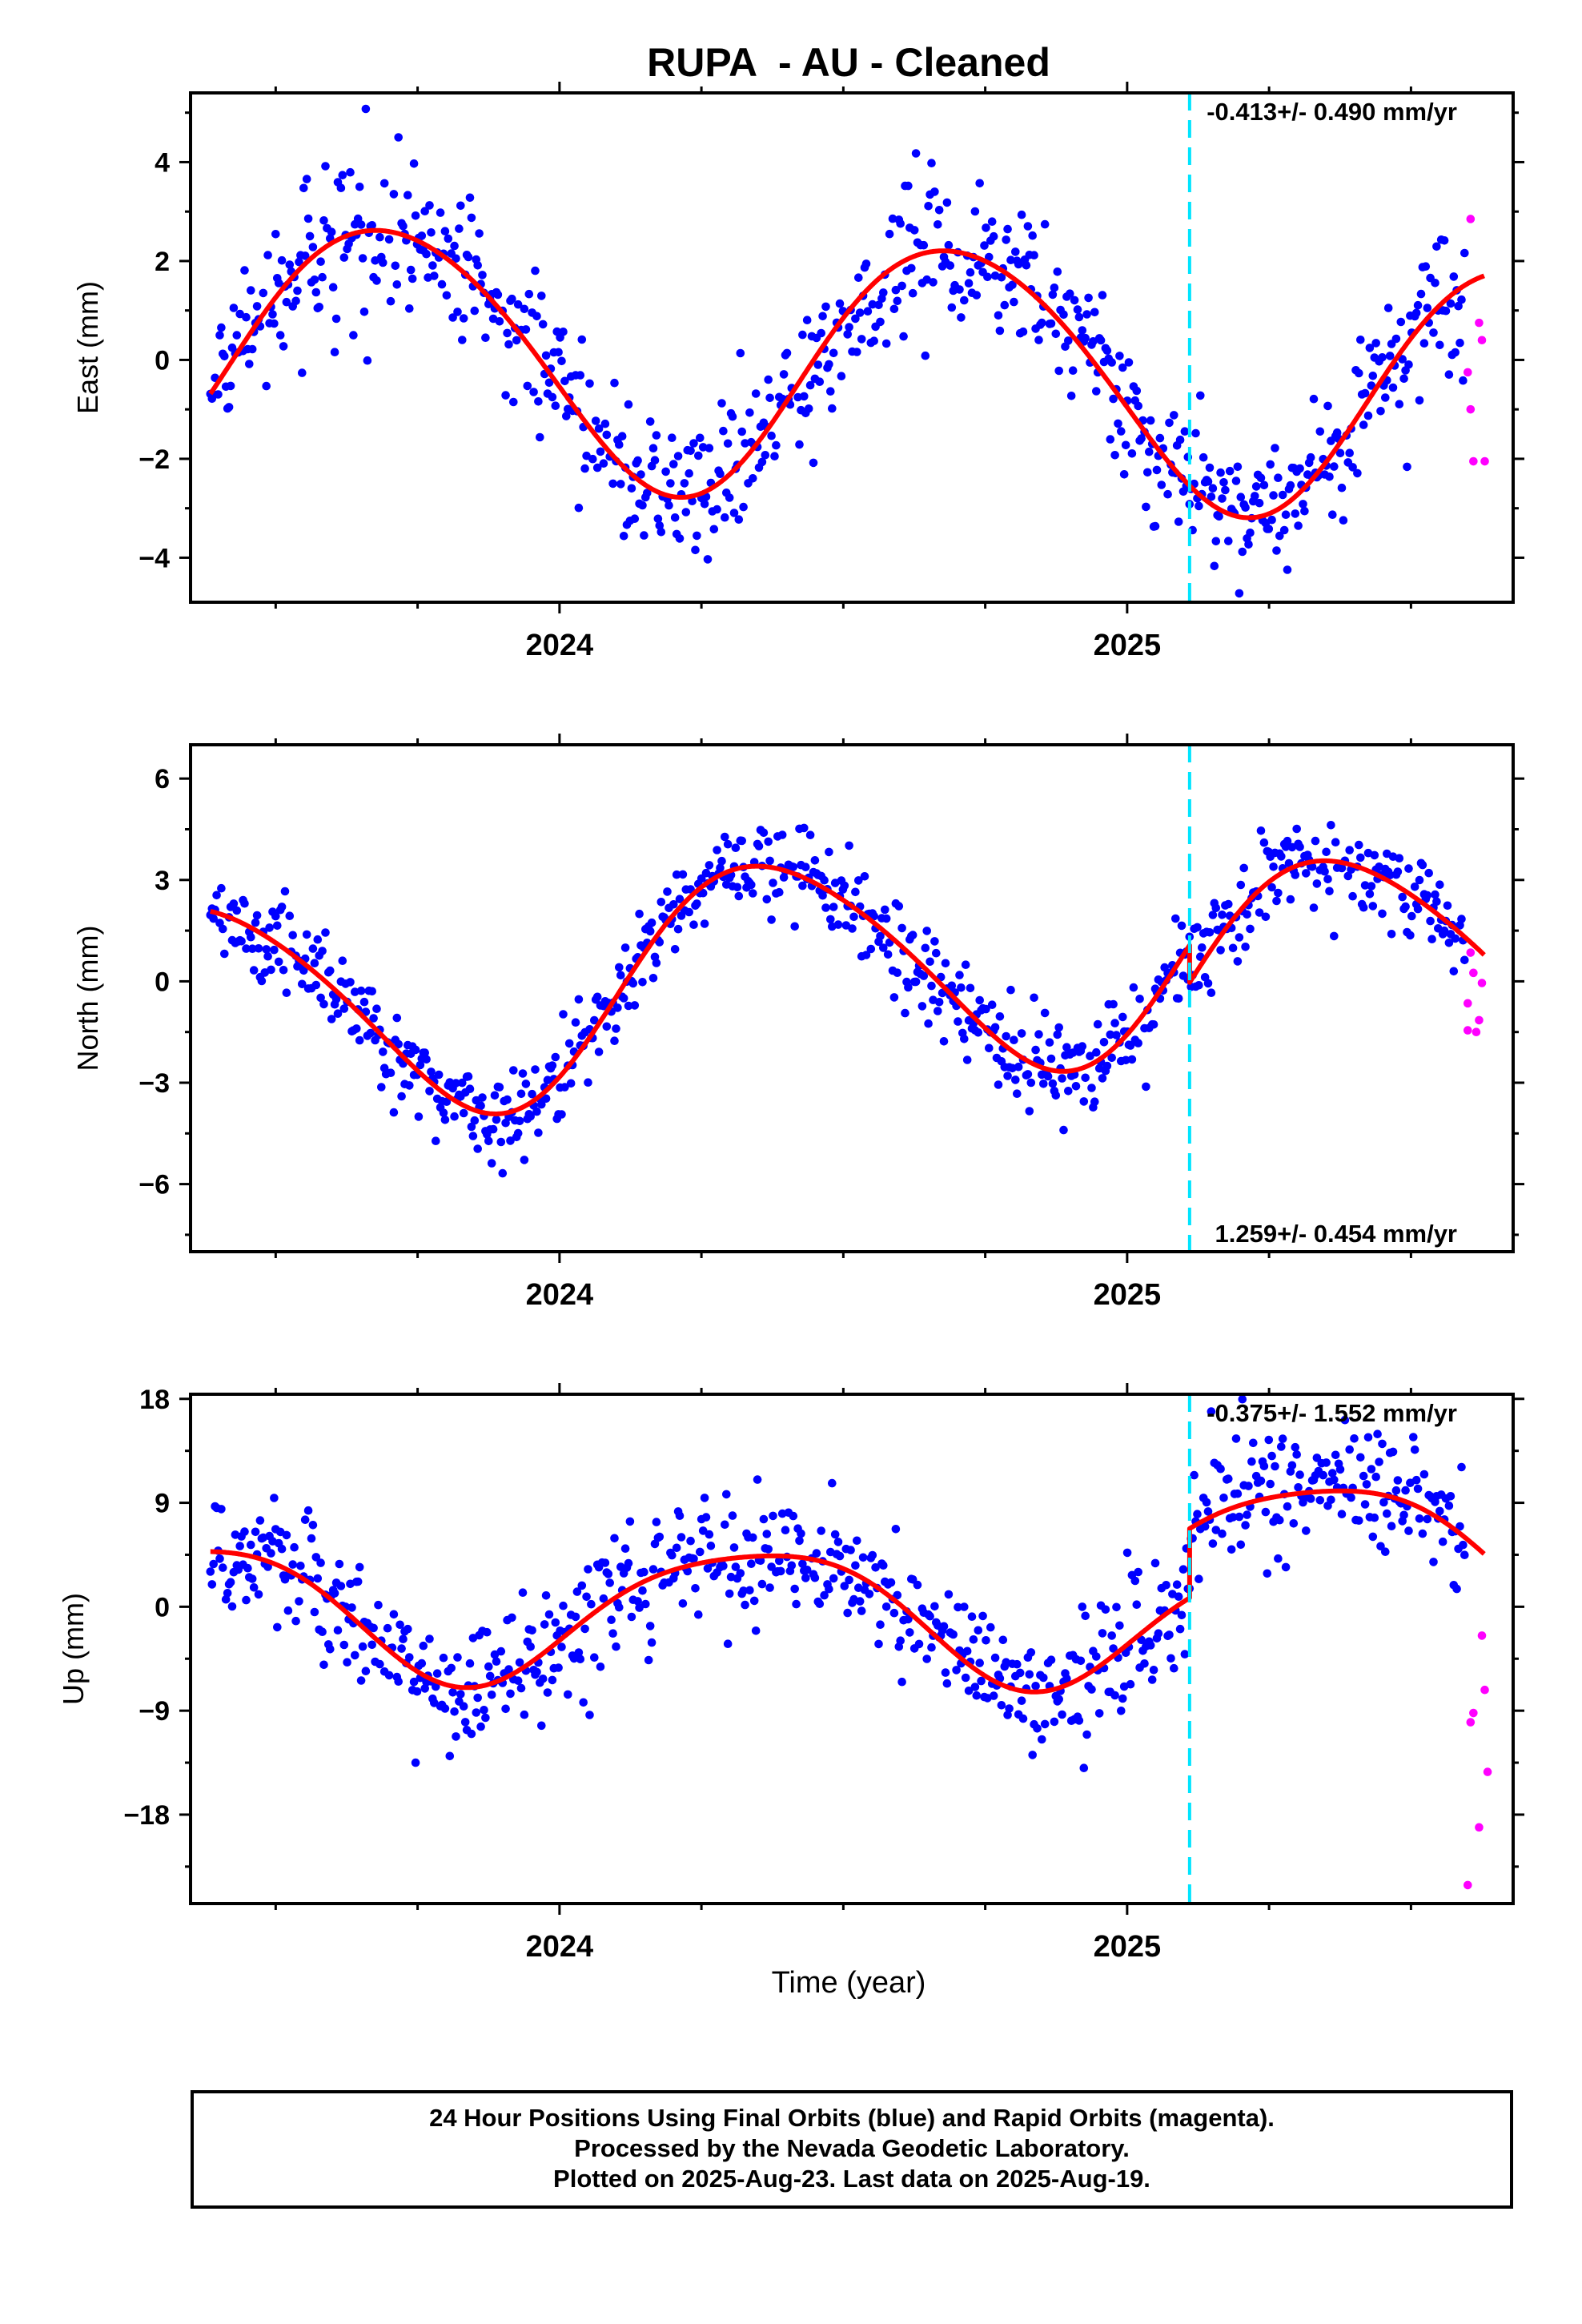 The width and height of the screenshot is (1582, 2324). Describe the element at coordinates (162, 881) in the screenshot. I see `north-ytick-label: 3` at that location.